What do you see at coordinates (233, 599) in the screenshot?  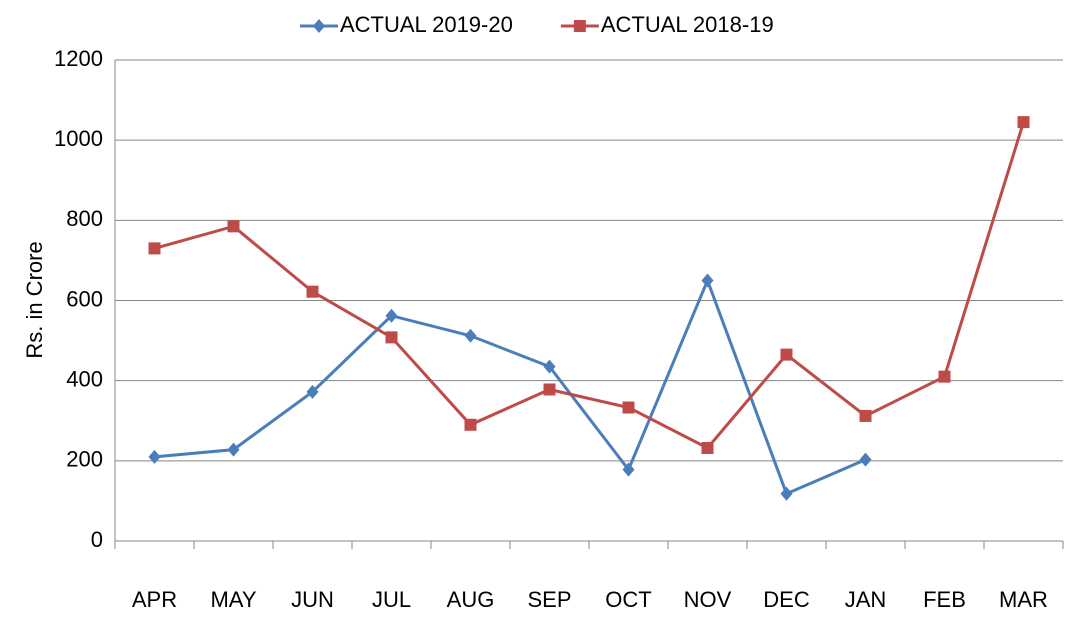 I see `x-tick-label: MAY` at bounding box center [233, 599].